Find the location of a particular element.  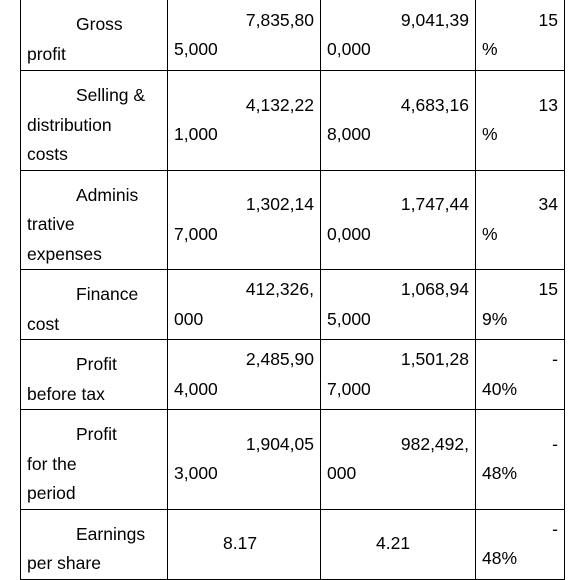

value-cell: 2,485,90 4,000 is located at coordinates (244, 374).